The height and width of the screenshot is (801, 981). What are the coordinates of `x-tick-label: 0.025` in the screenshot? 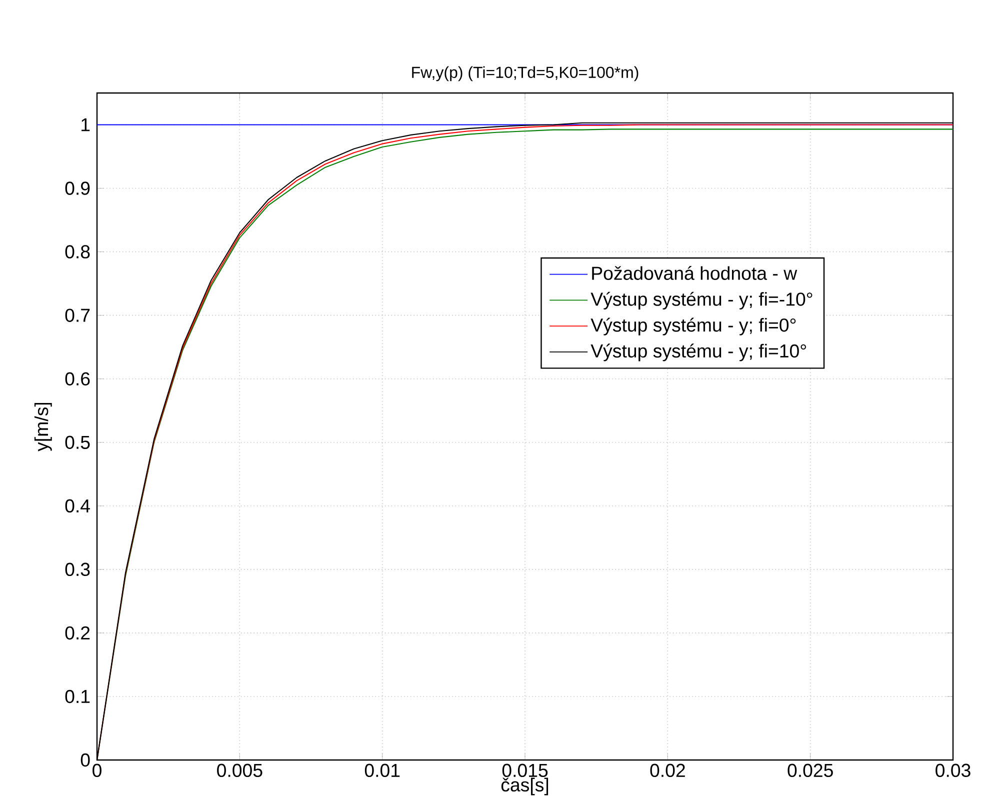 It's located at (810, 771).